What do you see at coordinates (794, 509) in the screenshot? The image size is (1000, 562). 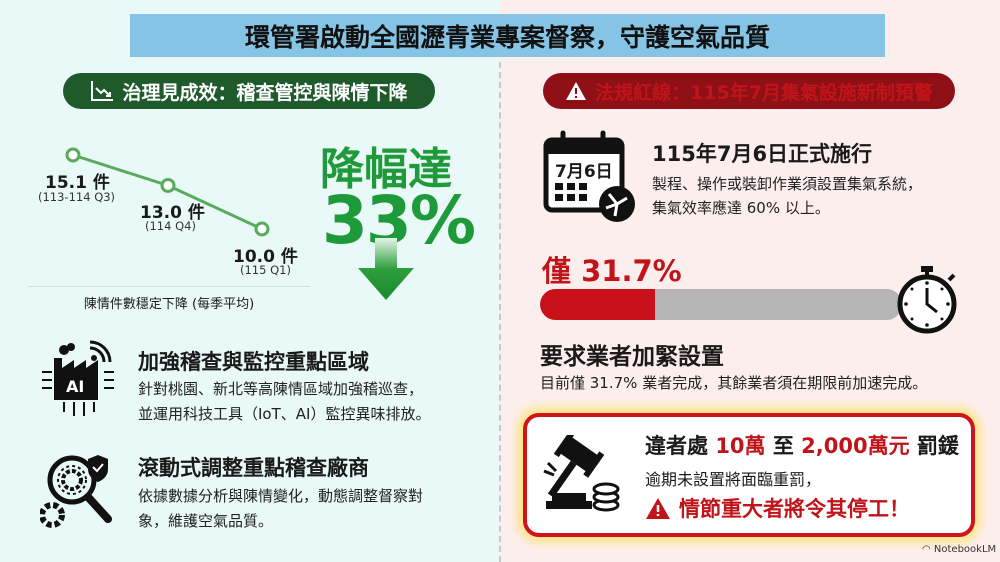 I see `penalty-shutdown-text: 情節重大者將令其停工！` at bounding box center [794, 509].